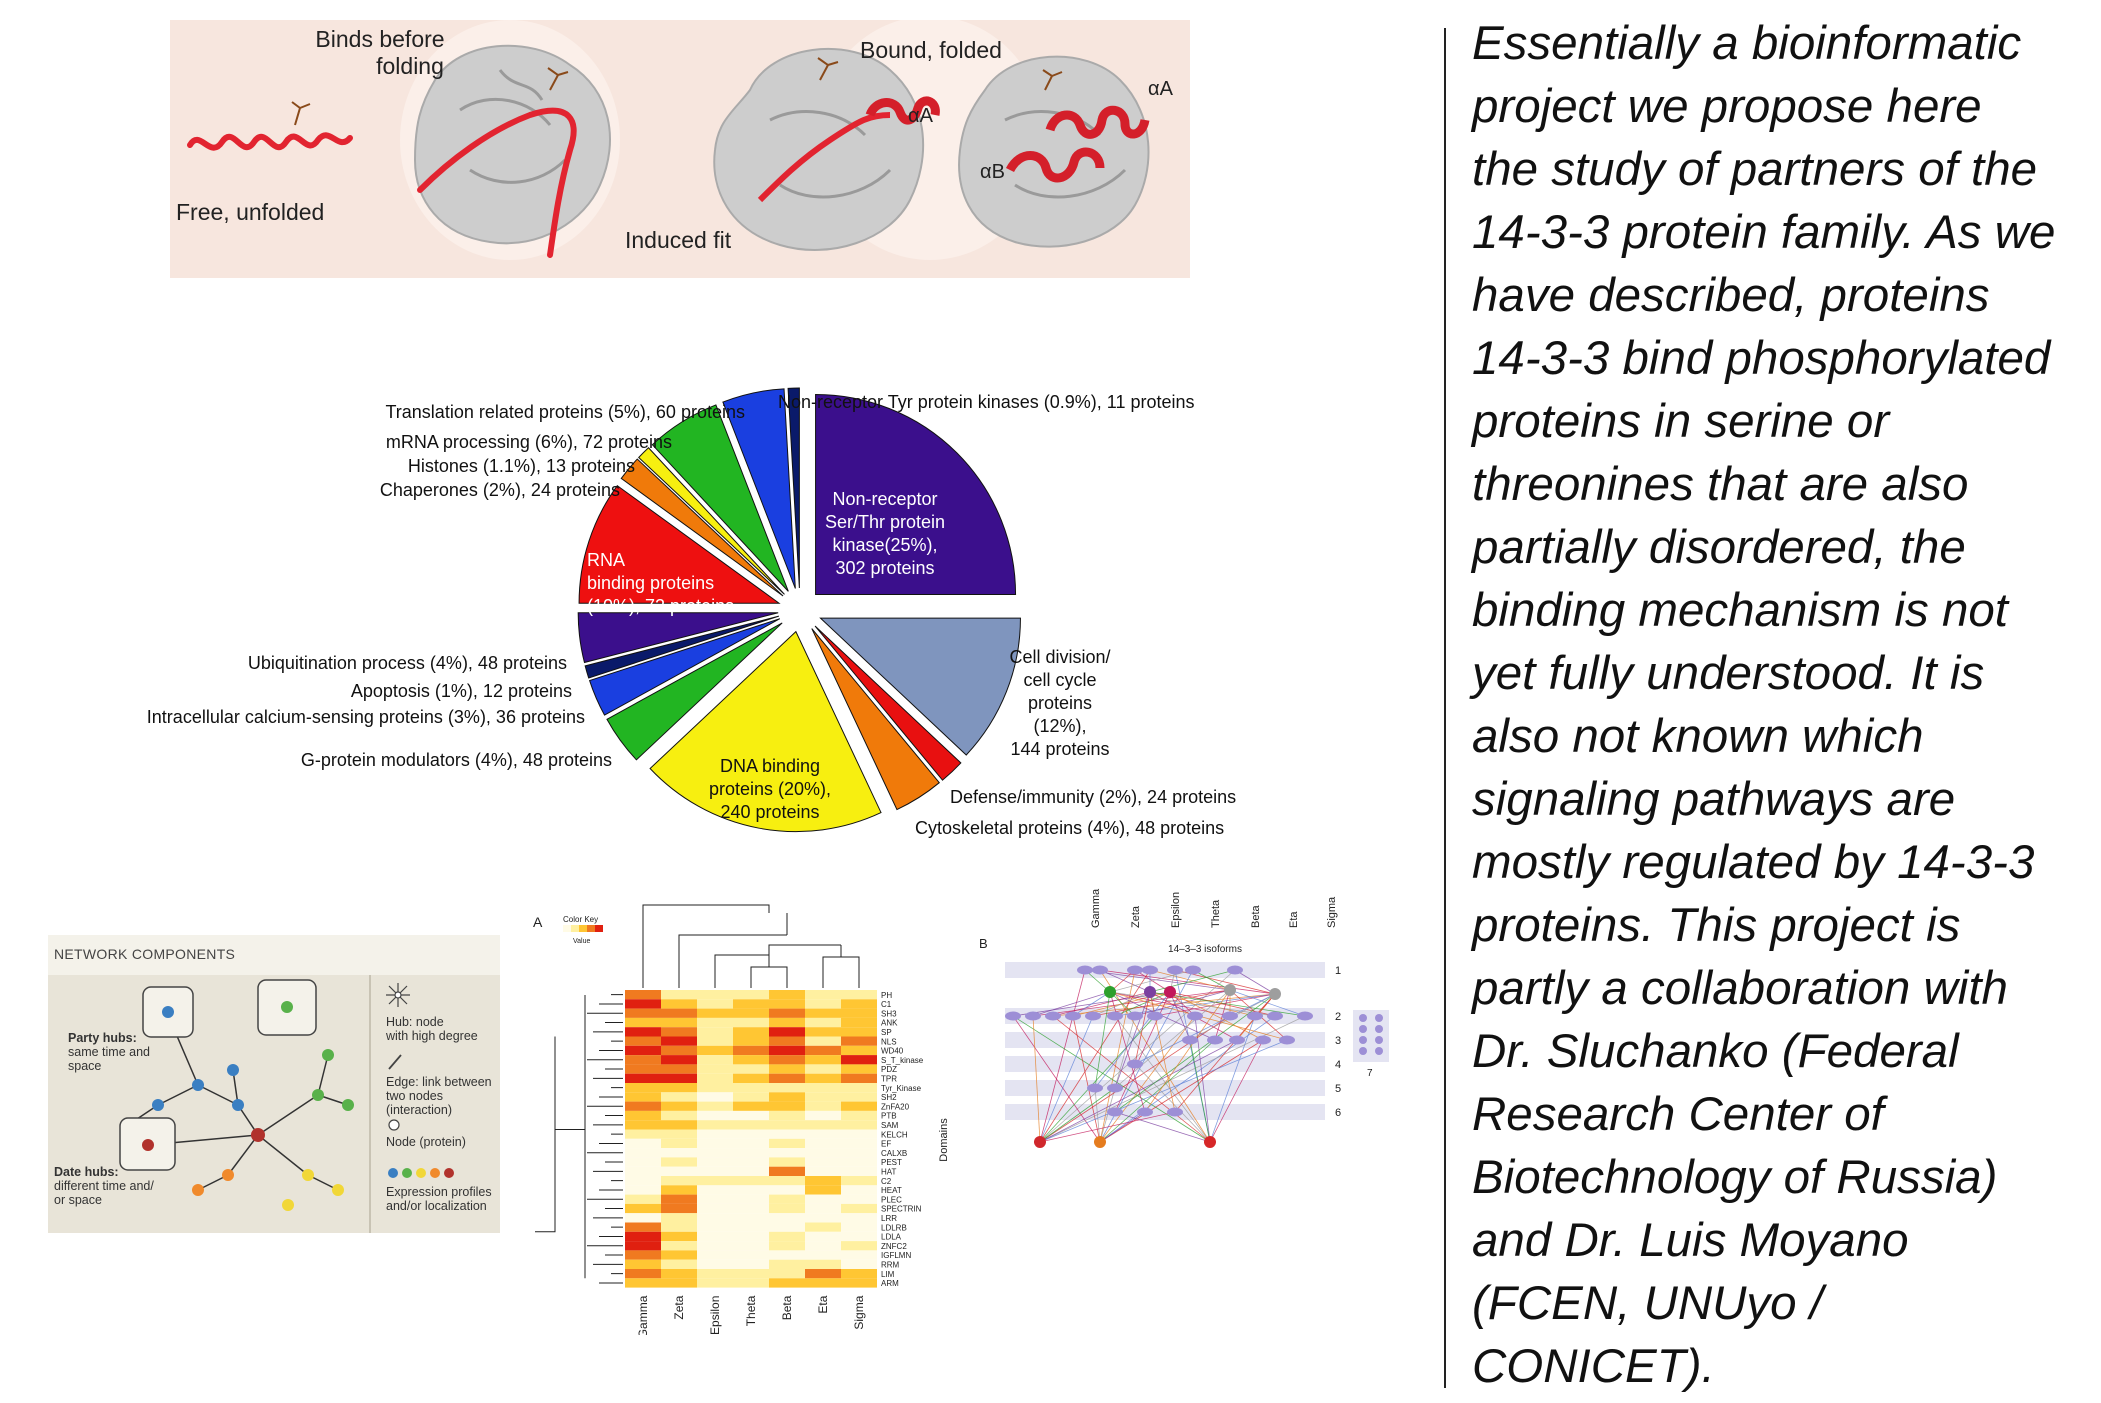 This screenshot has width=2101, height=1403. Describe the element at coordinates (1716, 925) in the screenshot. I see `prose-line: proteins. This project is` at that location.